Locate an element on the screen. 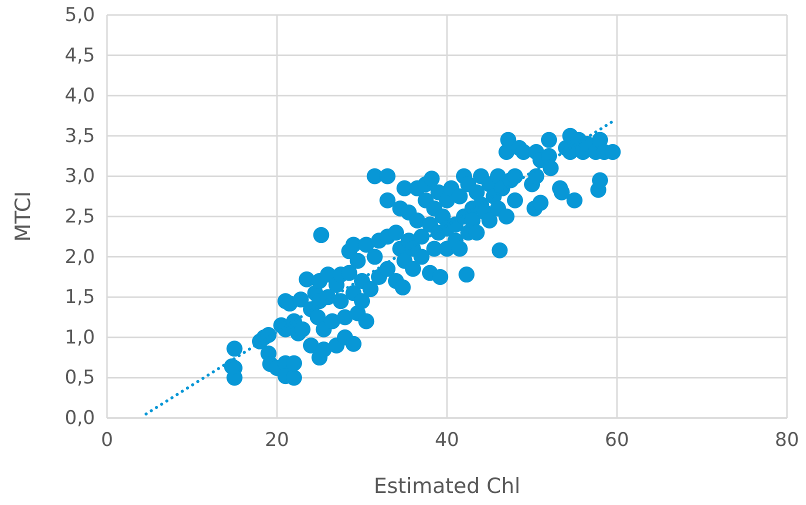 The height and width of the screenshot is (505, 806). y-tick-label: 3,0 is located at coordinates (79, 176).